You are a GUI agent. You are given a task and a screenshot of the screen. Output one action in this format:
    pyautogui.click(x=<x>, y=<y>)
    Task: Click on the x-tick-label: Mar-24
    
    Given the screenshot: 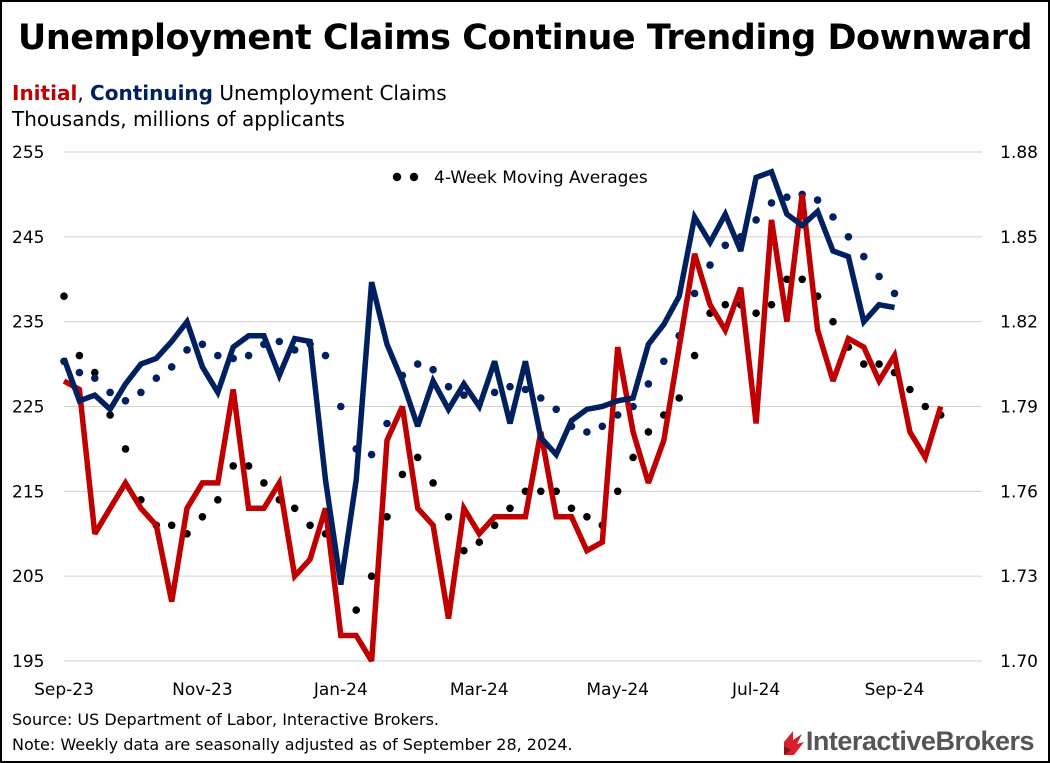 What is the action you would take?
    pyautogui.click(x=479, y=690)
    